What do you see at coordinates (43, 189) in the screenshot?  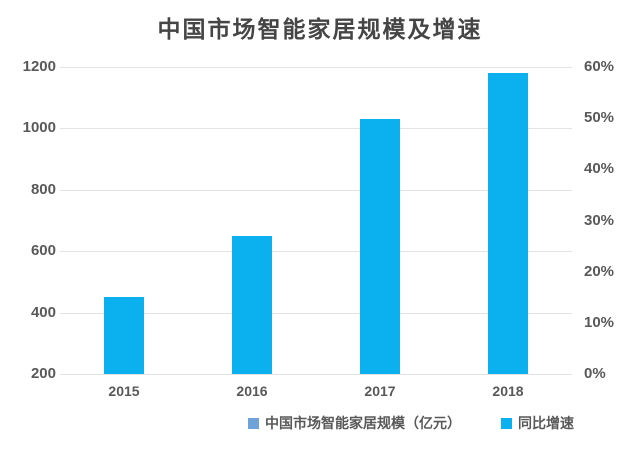 I see `y-left-tick-label: 800` at bounding box center [43, 189].